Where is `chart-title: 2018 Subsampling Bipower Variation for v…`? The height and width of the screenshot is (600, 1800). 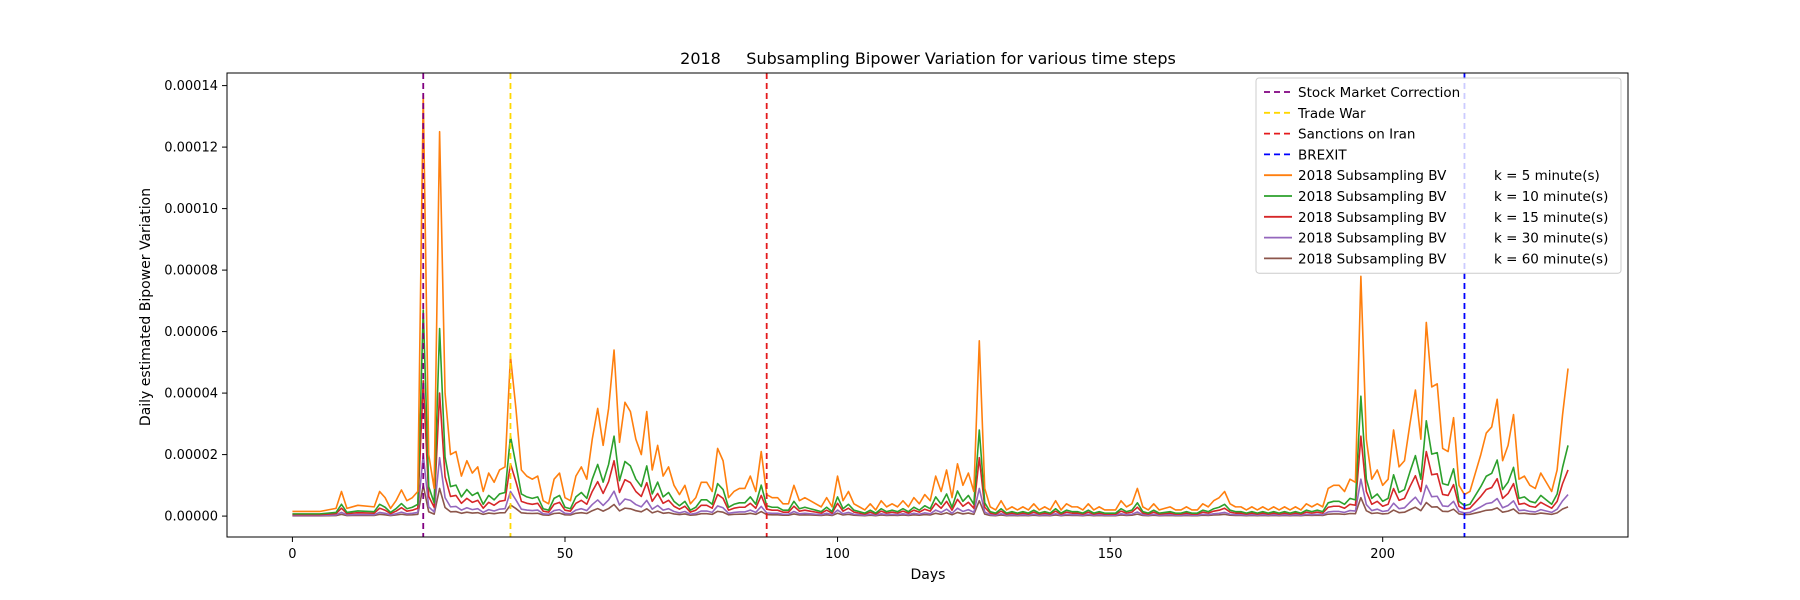
chart-title: 2018 Subsampling Bipower Variation for v… is located at coordinates (928, 58).